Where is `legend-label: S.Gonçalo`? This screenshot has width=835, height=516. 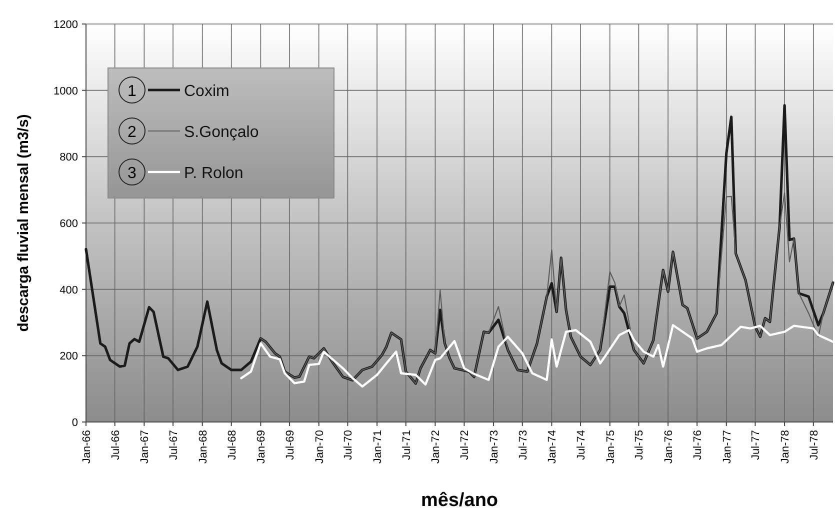 legend-label: S.Gonçalo is located at coordinates (221, 132).